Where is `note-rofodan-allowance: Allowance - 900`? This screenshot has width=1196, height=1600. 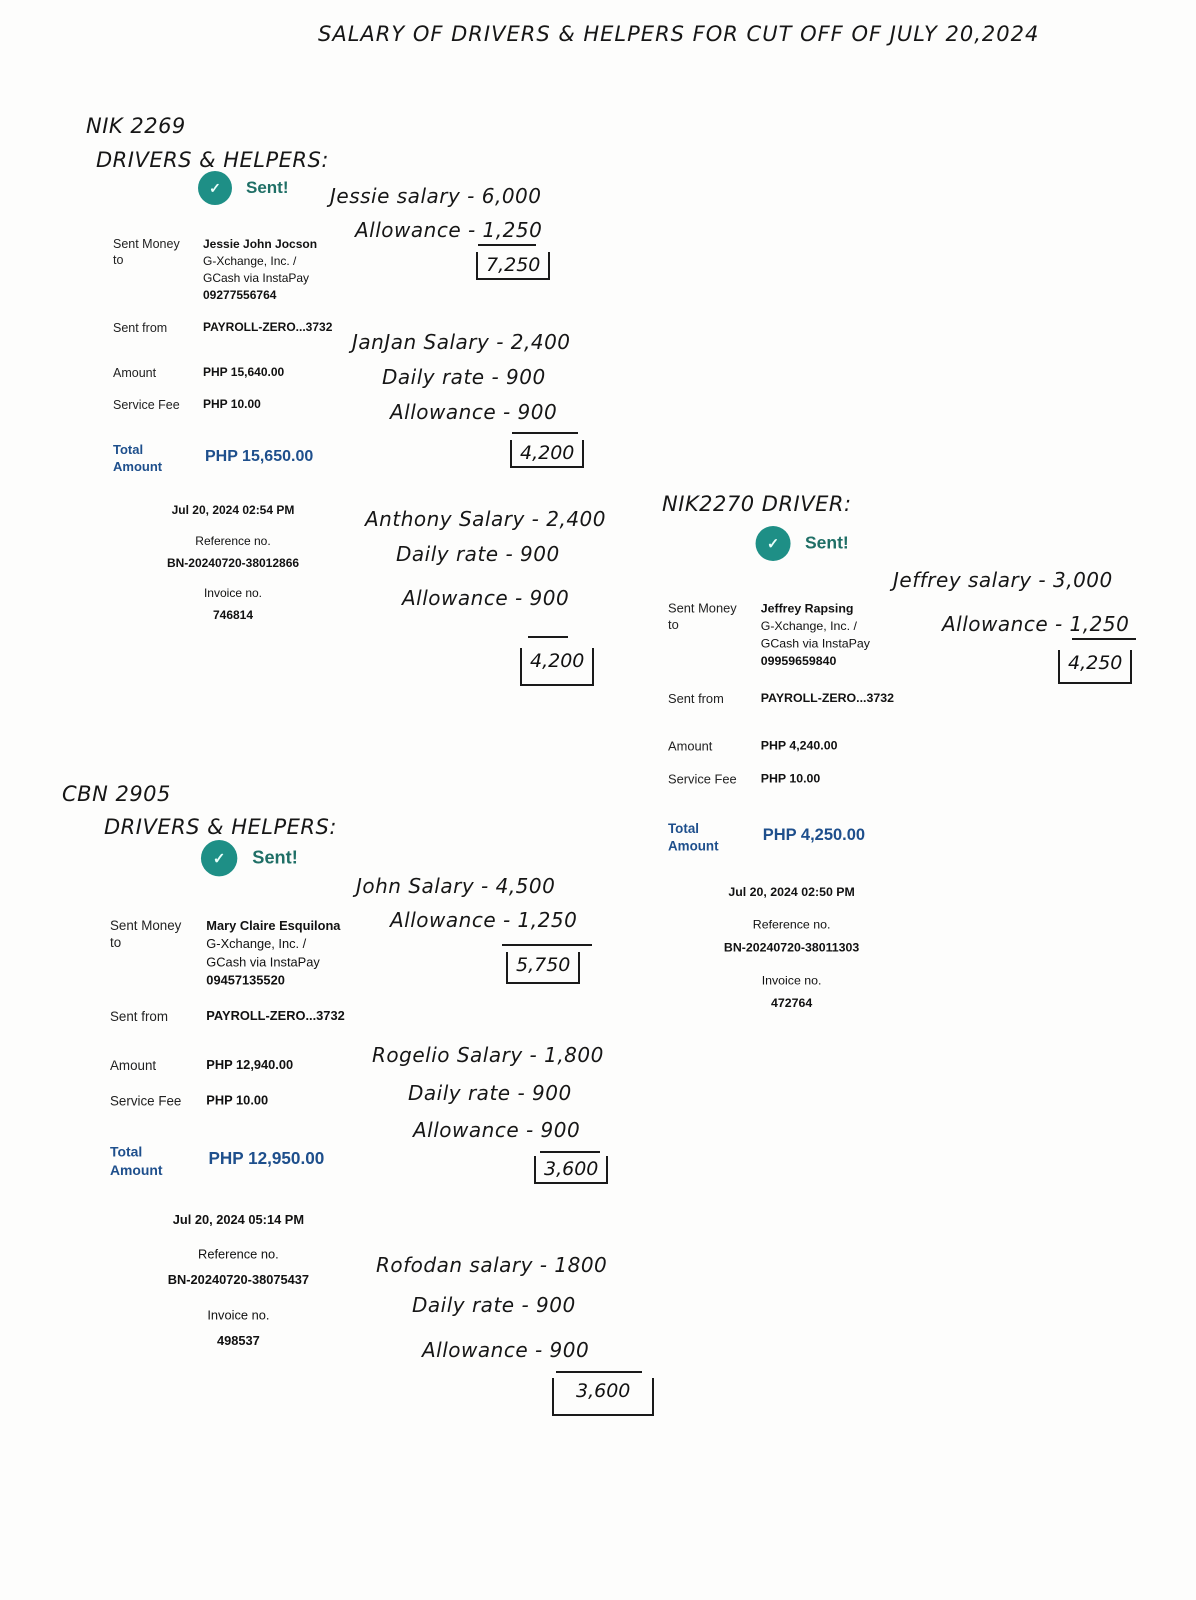
note-rofodan-allowance: Allowance - 900 is located at coordinates (506, 1350).